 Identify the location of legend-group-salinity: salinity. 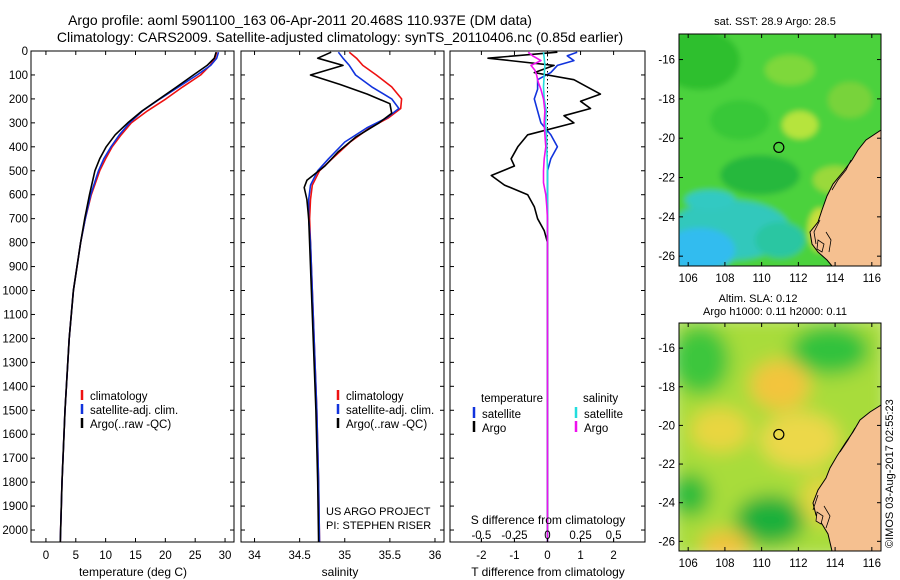
(600, 399).